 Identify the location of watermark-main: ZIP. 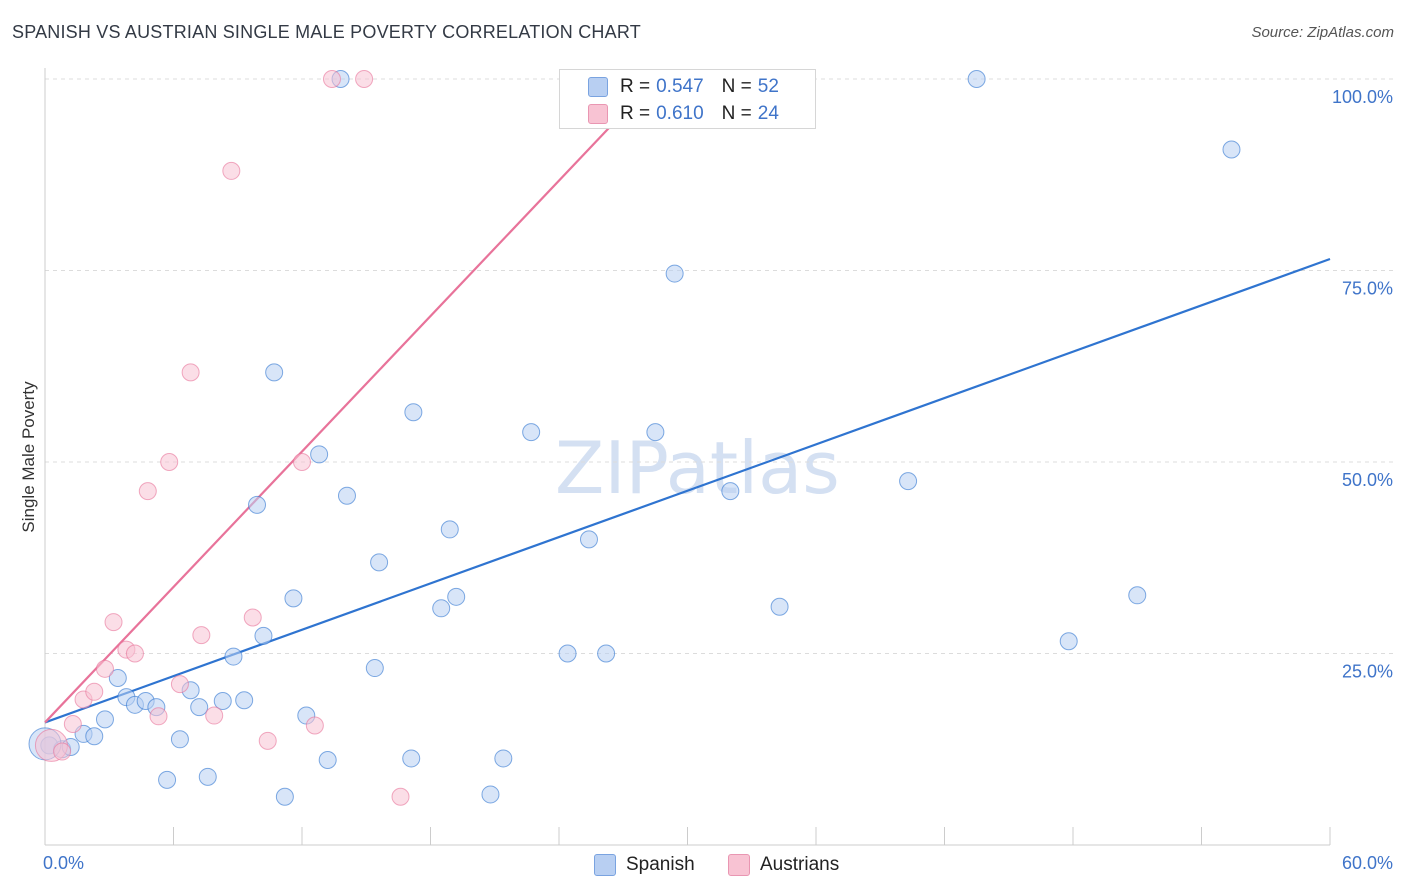
(610, 468).